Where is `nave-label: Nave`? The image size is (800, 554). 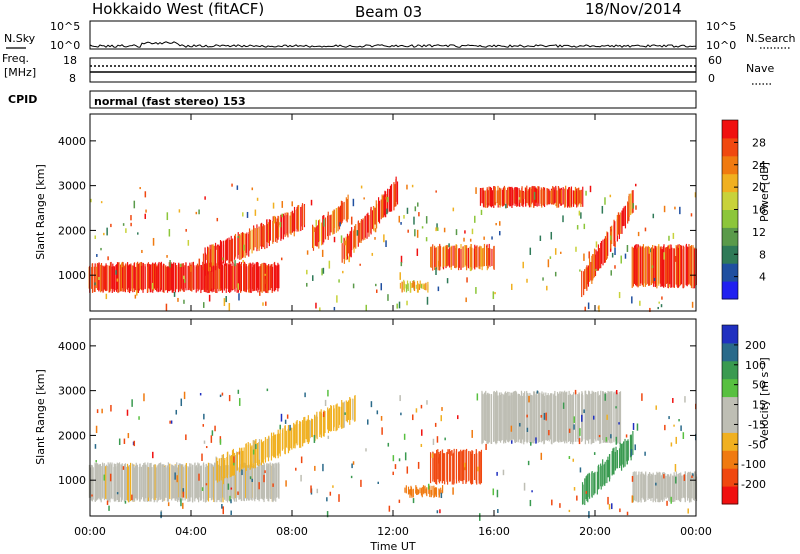 nave-label: Nave is located at coordinates (760, 68).